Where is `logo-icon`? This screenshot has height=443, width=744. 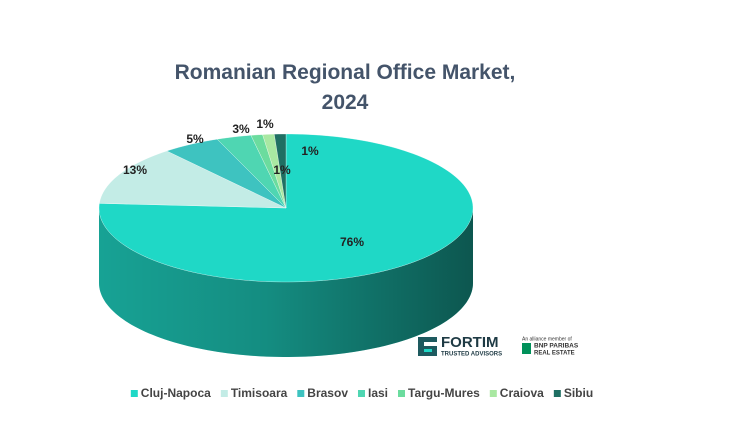
logo-icon is located at coordinates (427, 346).